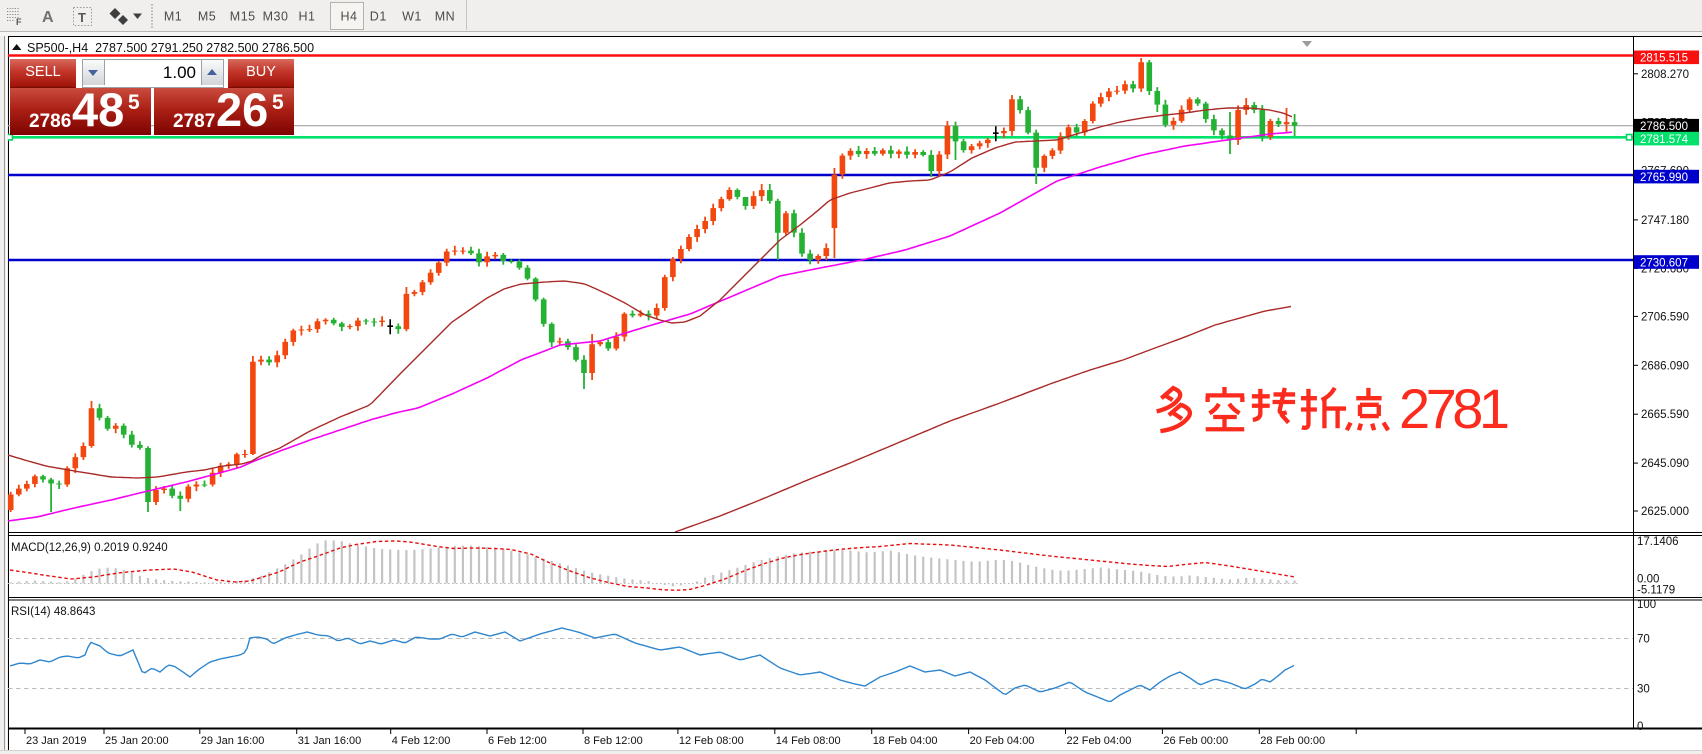 Image resolution: width=1702 pixels, height=754 pixels. I want to click on svg-text: M15, so click(243, 17).